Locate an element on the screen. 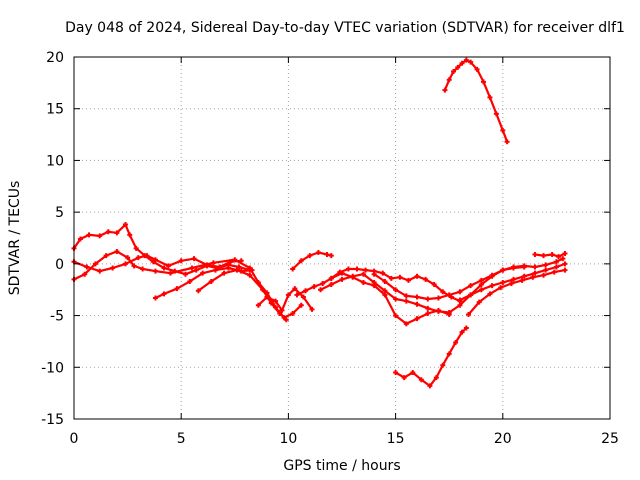 The image size is (640, 480). x-tick-label: 10 is located at coordinates (288, 439).